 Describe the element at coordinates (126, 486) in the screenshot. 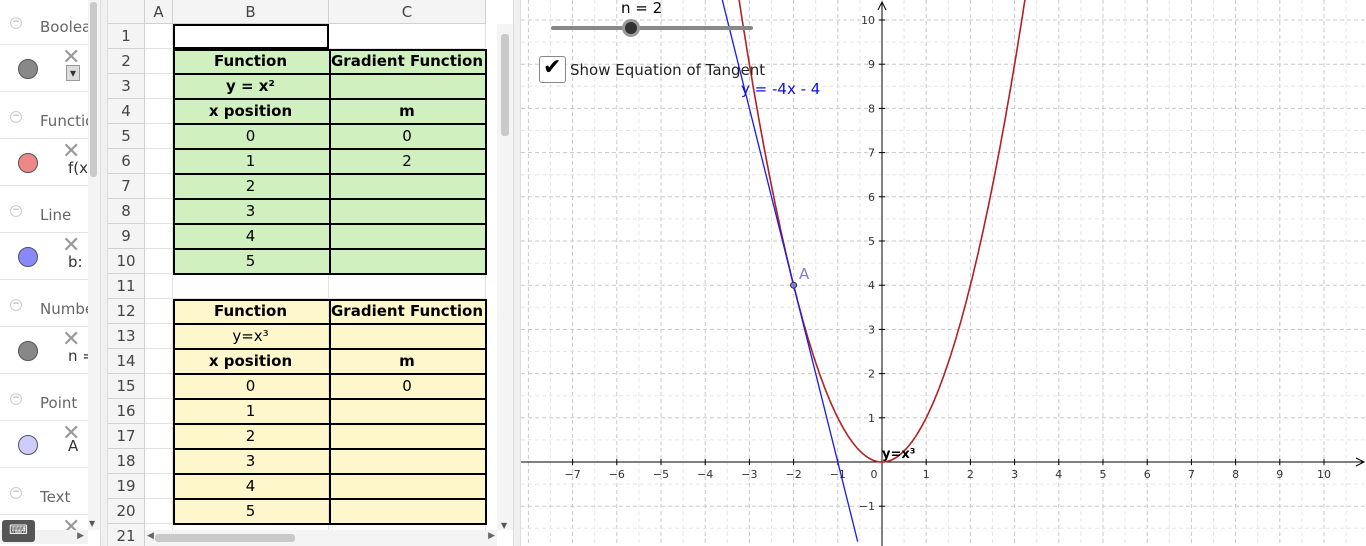

I see `row-header: 19` at that location.